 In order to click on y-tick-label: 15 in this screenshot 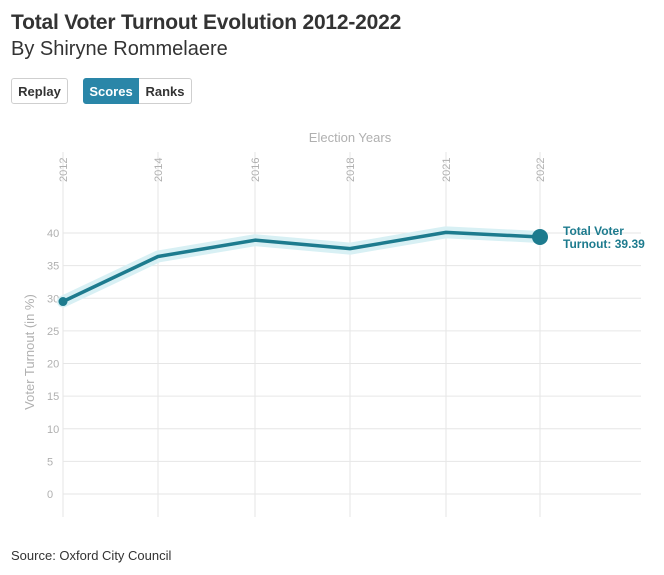, I will do `click(53, 397)`.